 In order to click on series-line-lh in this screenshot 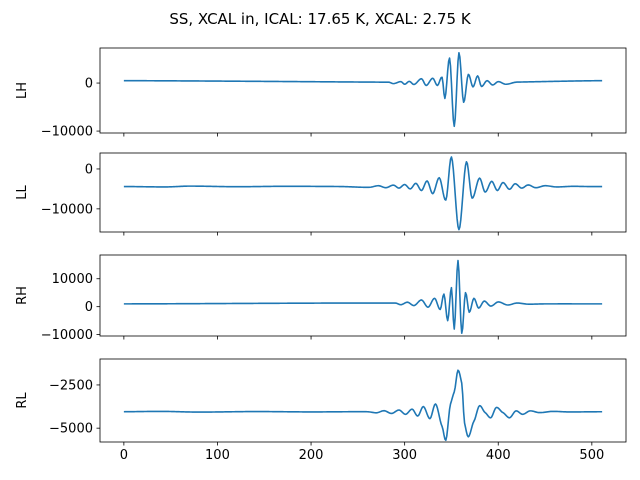, I will do `click(363, 90)`.